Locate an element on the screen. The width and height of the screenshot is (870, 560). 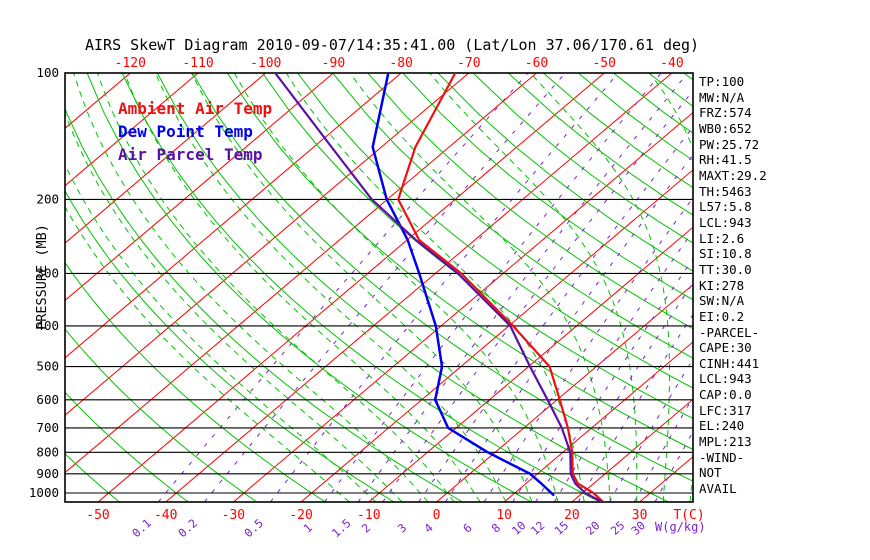
stat-line: TP:100 is located at coordinates (722, 81).